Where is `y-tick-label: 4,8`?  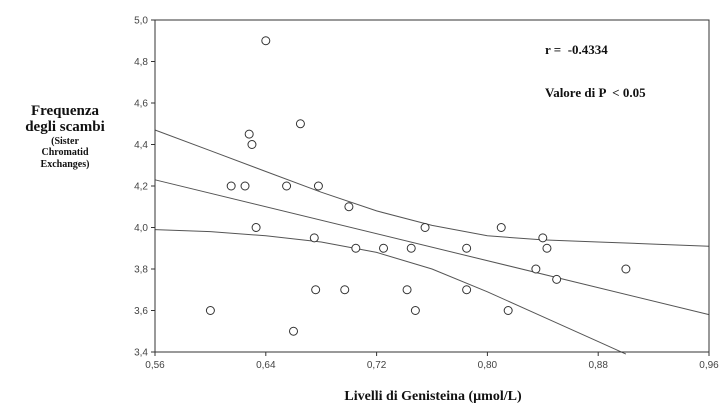 y-tick-label: 4,8 is located at coordinates (141, 62).